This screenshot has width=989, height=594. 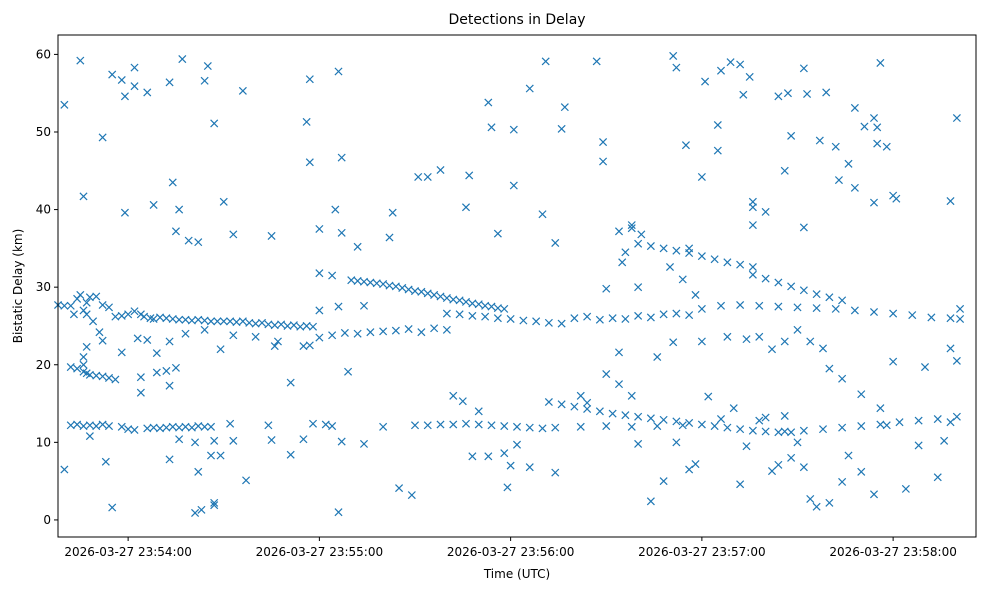 I want to click on x-axis-label: Time (UTC), so click(x=516, y=574).